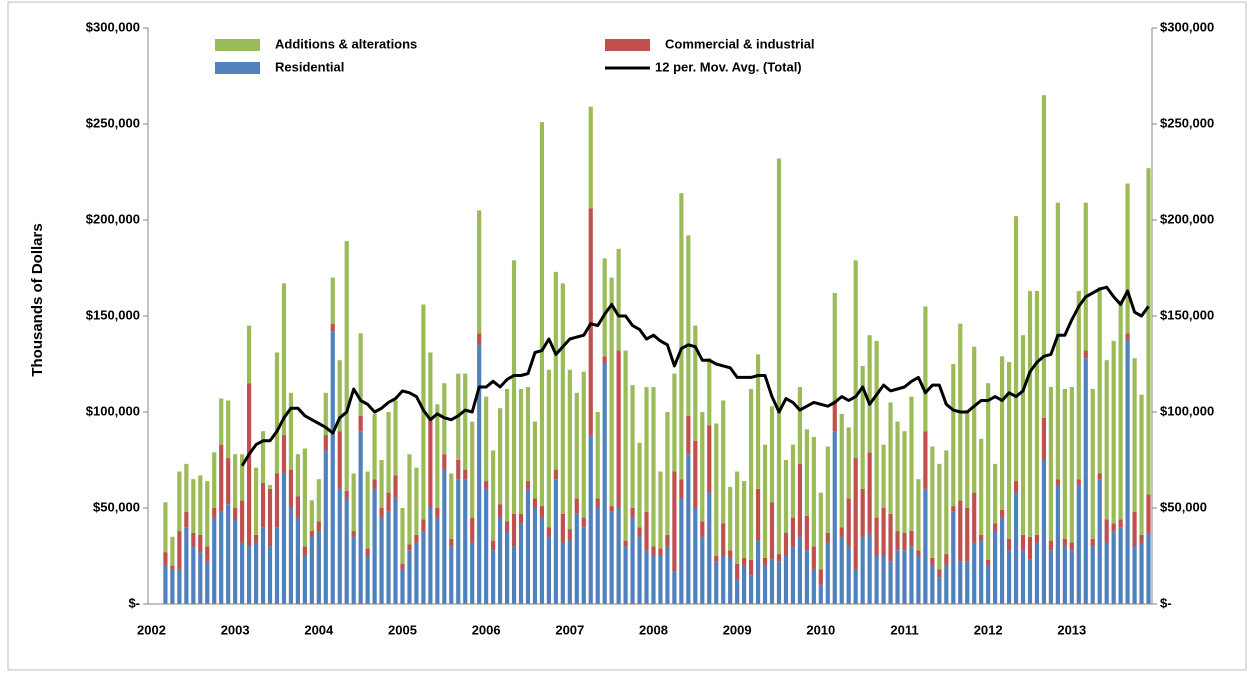  What do you see at coordinates (988, 629) in the screenshot?
I see `x-tick-label: 2012` at bounding box center [988, 629].